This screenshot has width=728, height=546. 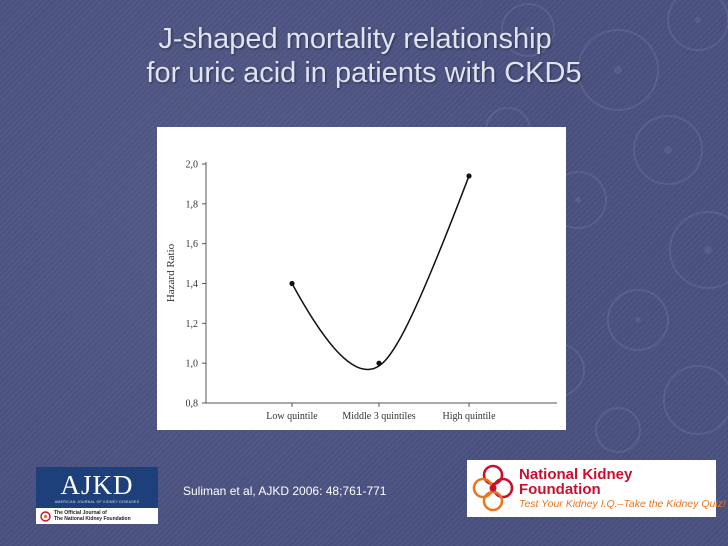 What do you see at coordinates (192, 204) in the screenshot?
I see `y-tick-label: 1,8` at bounding box center [192, 204].